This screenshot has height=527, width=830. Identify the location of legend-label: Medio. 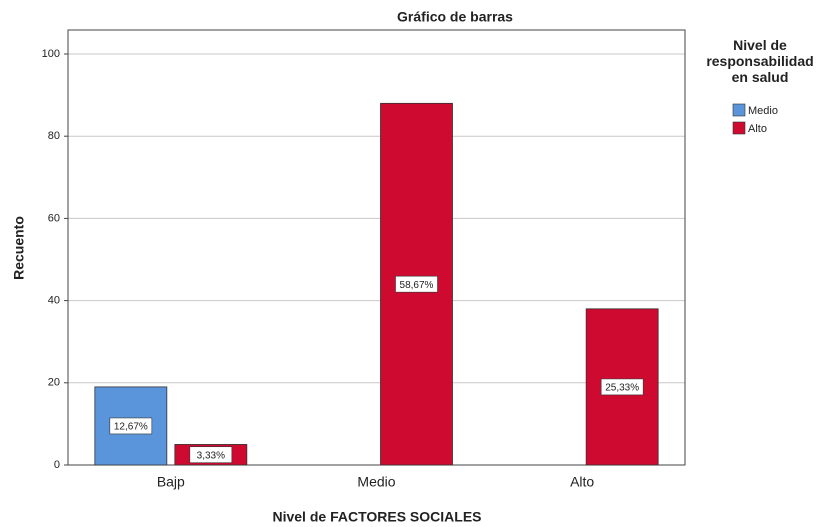
(763, 111).